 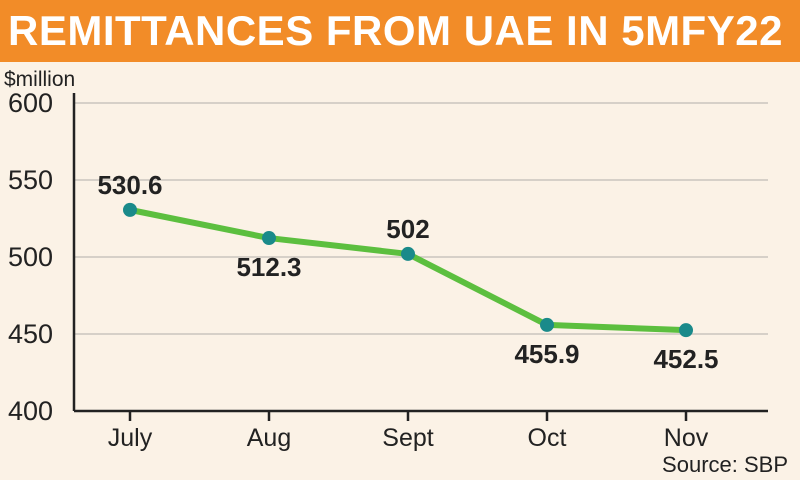 What do you see at coordinates (269, 438) in the screenshot?
I see `x-tick-label-aug: Aug` at bounding box center [269, 438].